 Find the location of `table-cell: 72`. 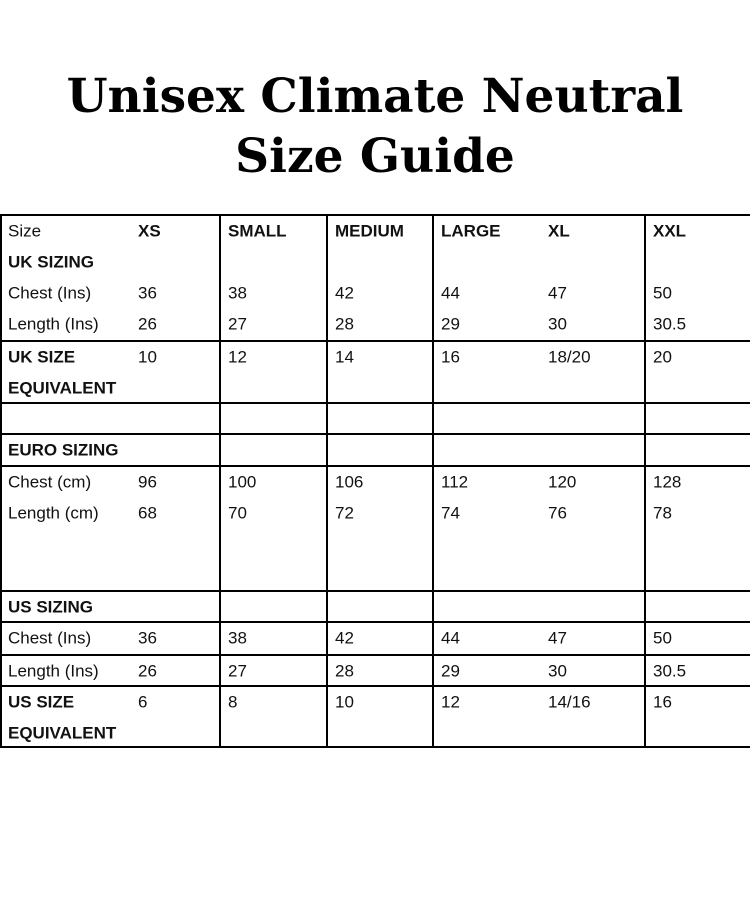

table-cell: 72 is located at coordinates (344, 512).